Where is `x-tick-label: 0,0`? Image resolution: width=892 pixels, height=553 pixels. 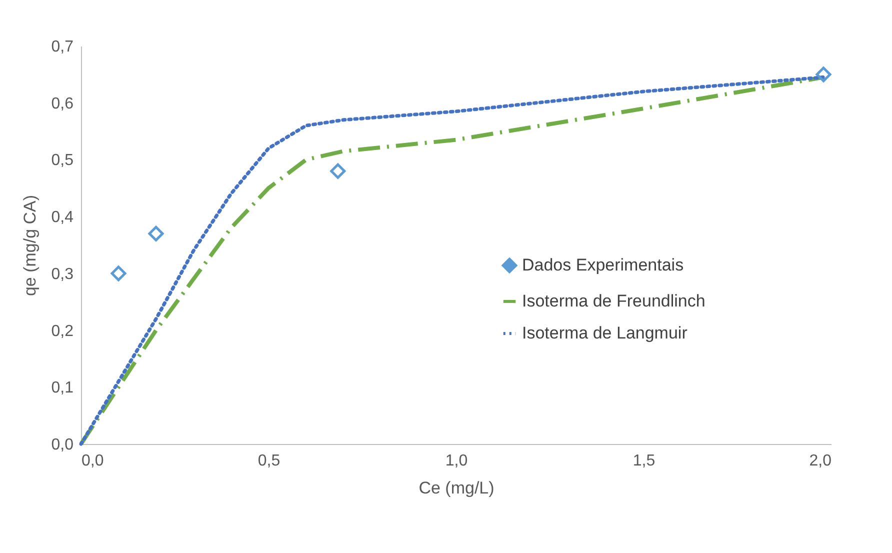
x-tick-label: 0,0 is located at coordinates (93, 461).